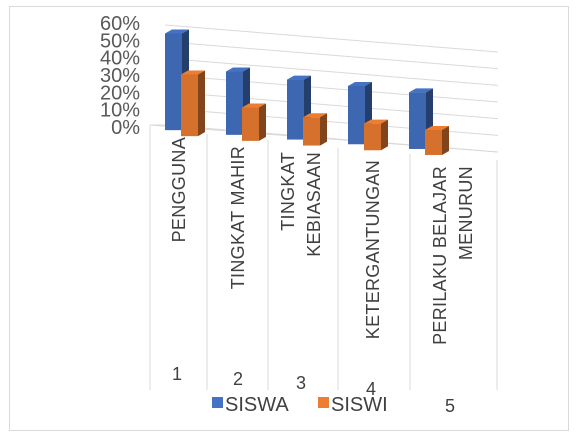 This screenshot has height=437, width=578. Describe the element at coordinates (314, 204) in the screenshot. I see `category-label: KEBIASAAN` at that location.